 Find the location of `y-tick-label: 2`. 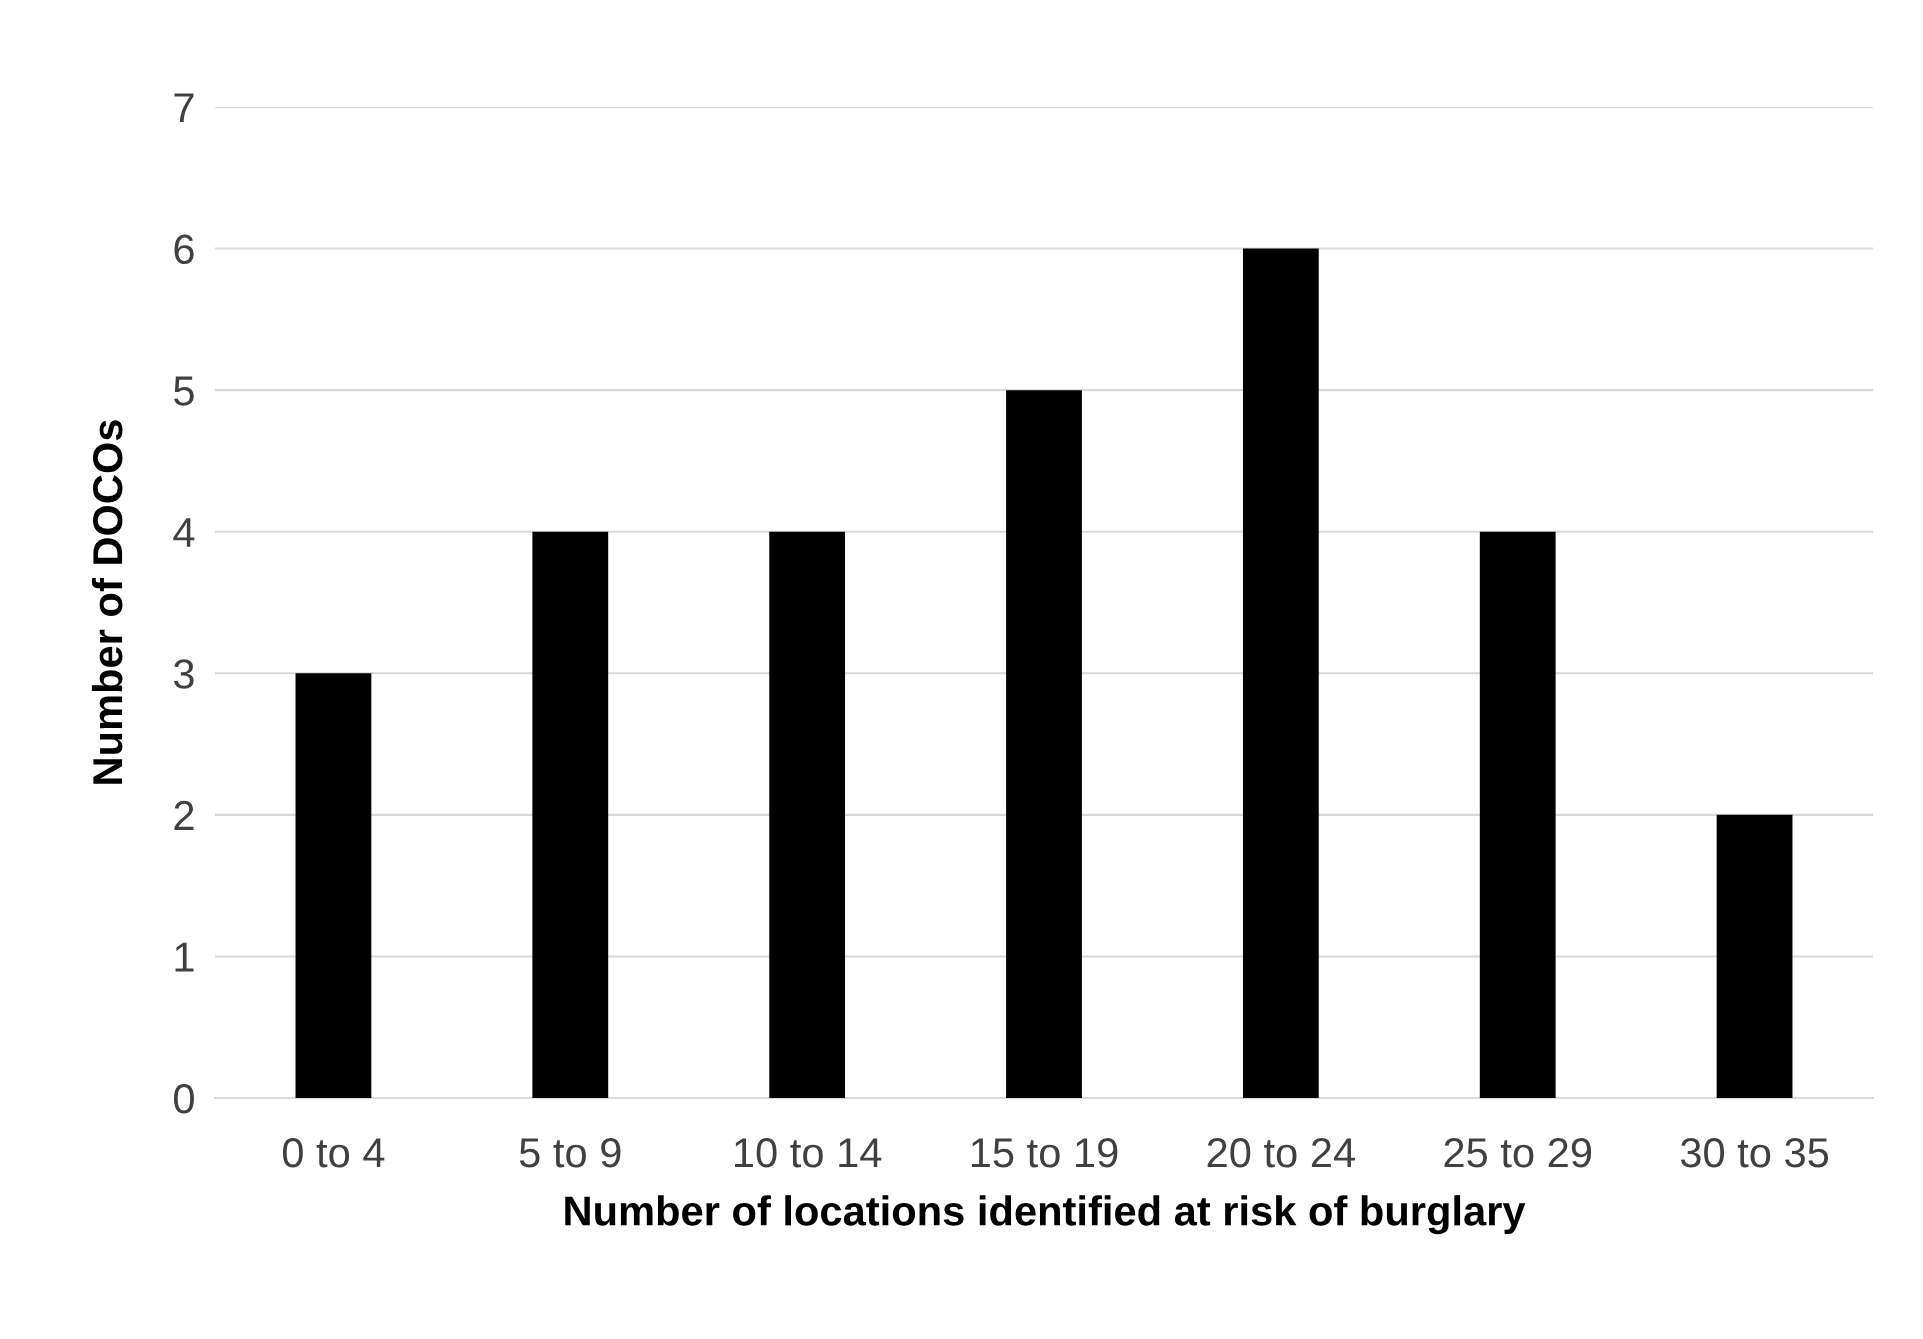

y-tick-label: 2 is located at coordinates (184, 815).